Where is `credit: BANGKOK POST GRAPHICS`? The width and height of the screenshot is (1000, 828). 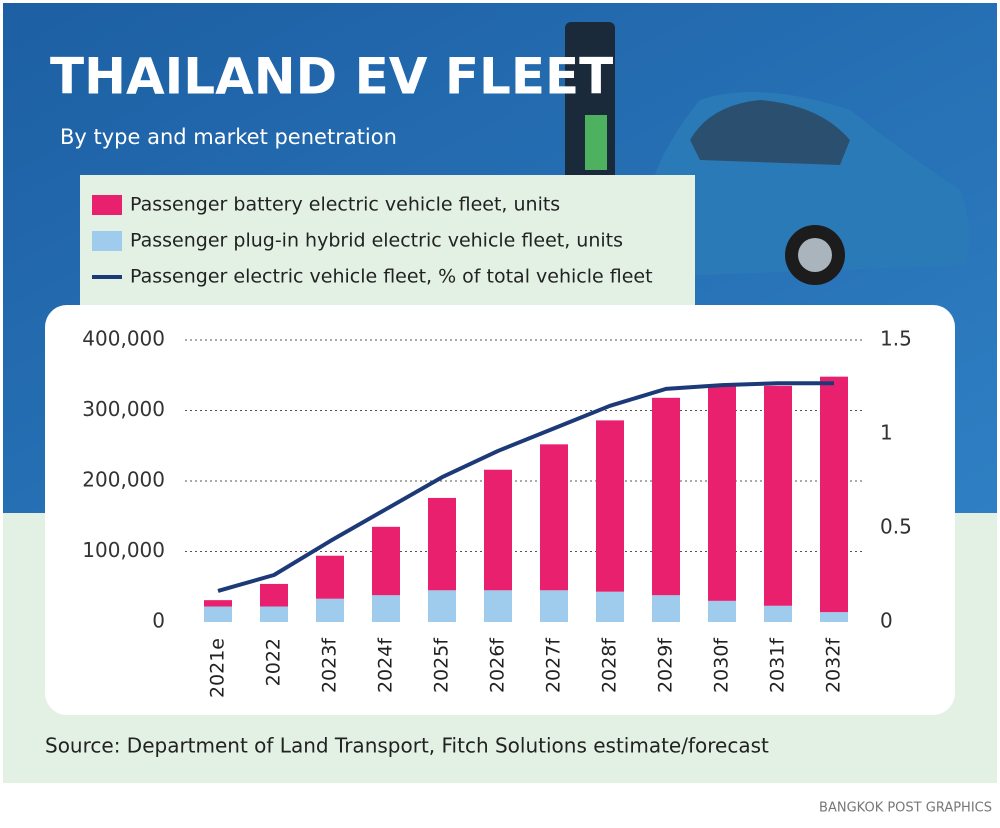
credit: BANGKOK POST GRAPHICS is located at coordinates (905, 808).